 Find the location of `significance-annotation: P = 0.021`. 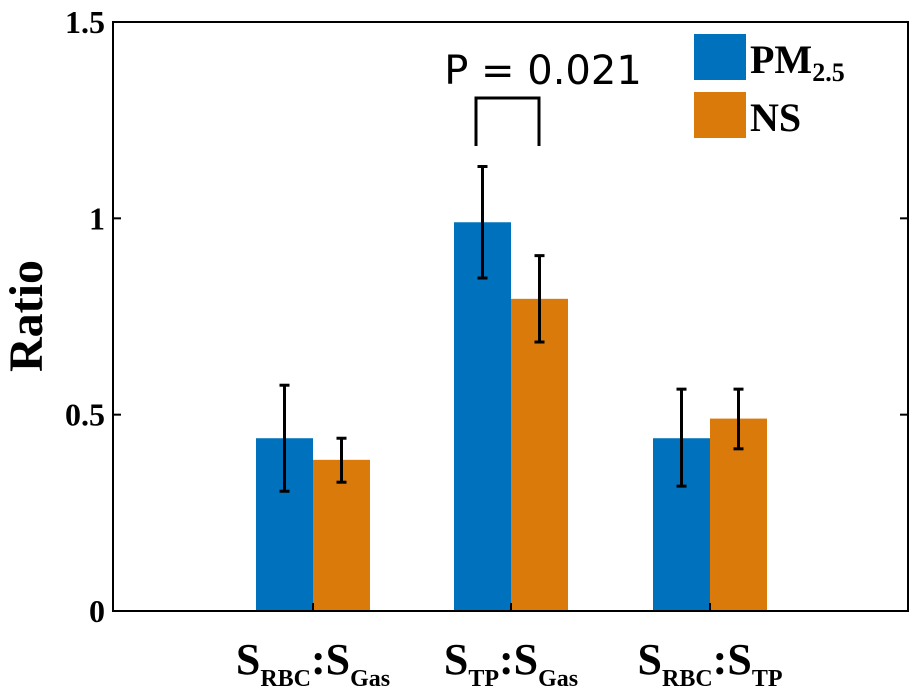

significance-annotation: P = 0.021 is located at coordinates (543, 97).